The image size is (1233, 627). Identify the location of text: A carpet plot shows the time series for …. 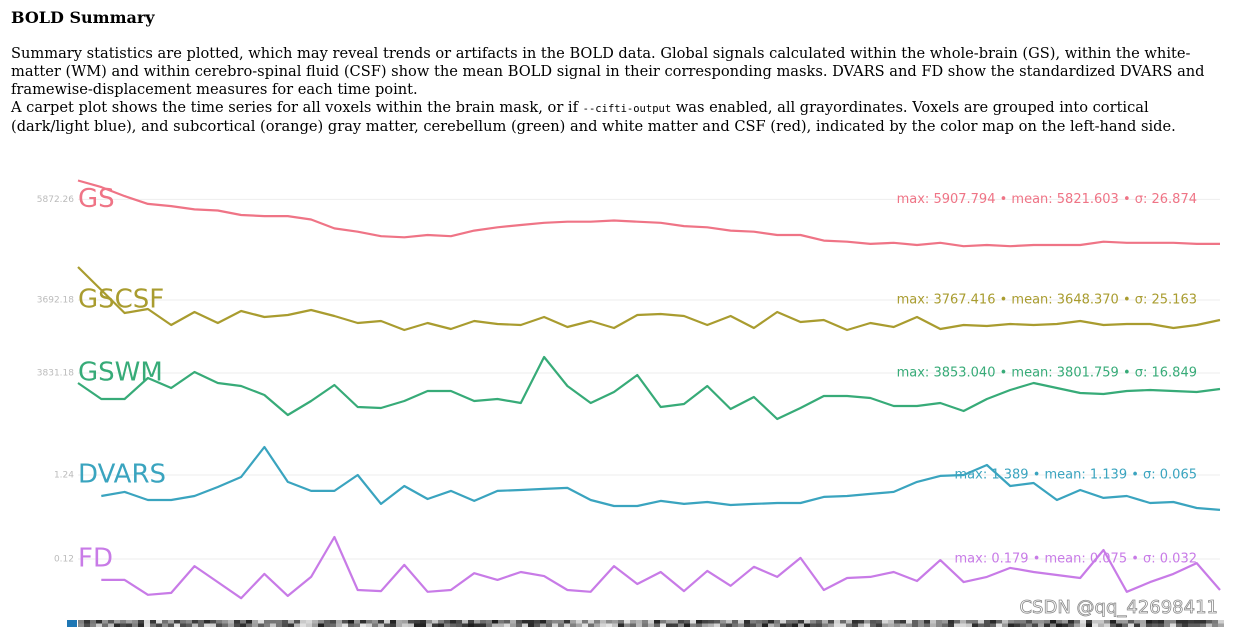
(297, 107).